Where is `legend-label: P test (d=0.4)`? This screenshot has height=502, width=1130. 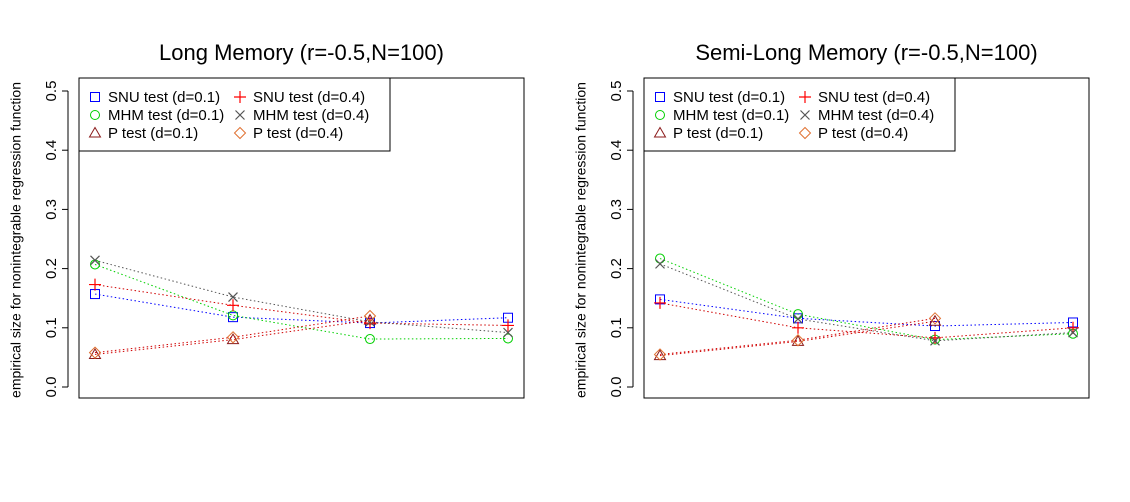 legend-label: P test (d=0.4) is located at coordinates (298, 133).